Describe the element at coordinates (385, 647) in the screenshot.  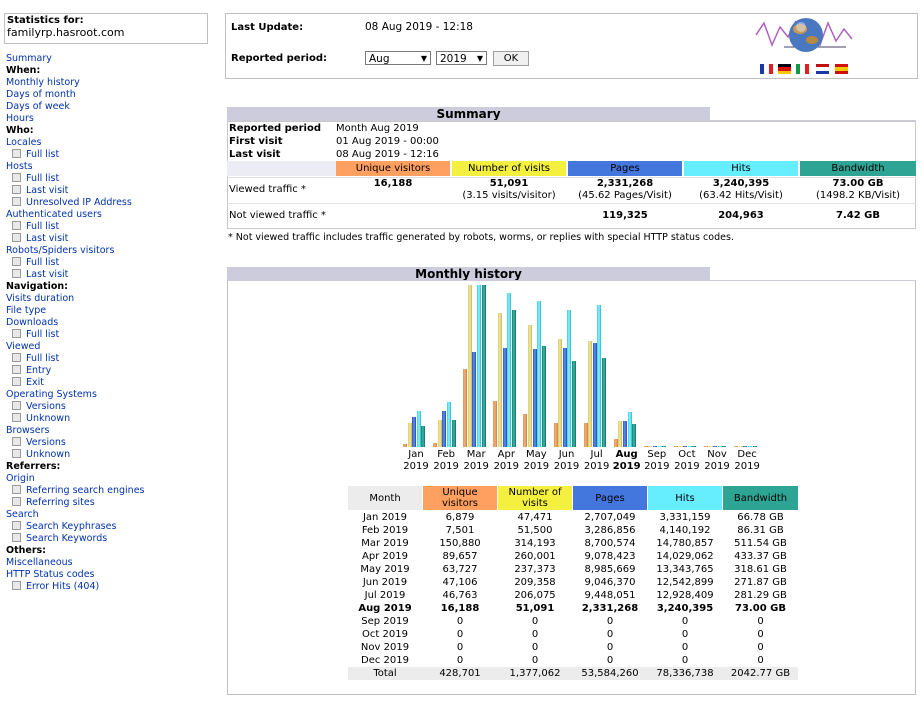
I see `table-cell: Nov 2019` at that location.